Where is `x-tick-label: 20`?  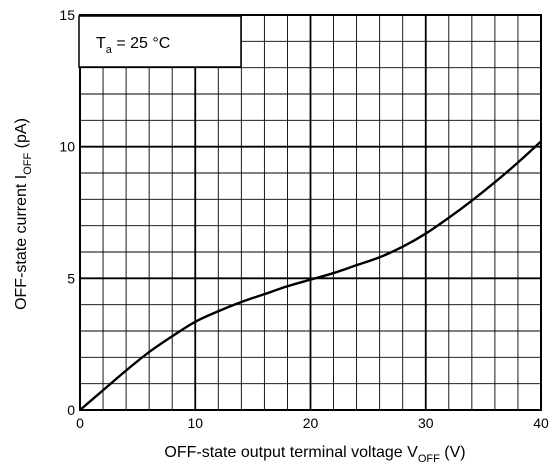 x-tick-label: 20 is located at coordinates (311, 423).